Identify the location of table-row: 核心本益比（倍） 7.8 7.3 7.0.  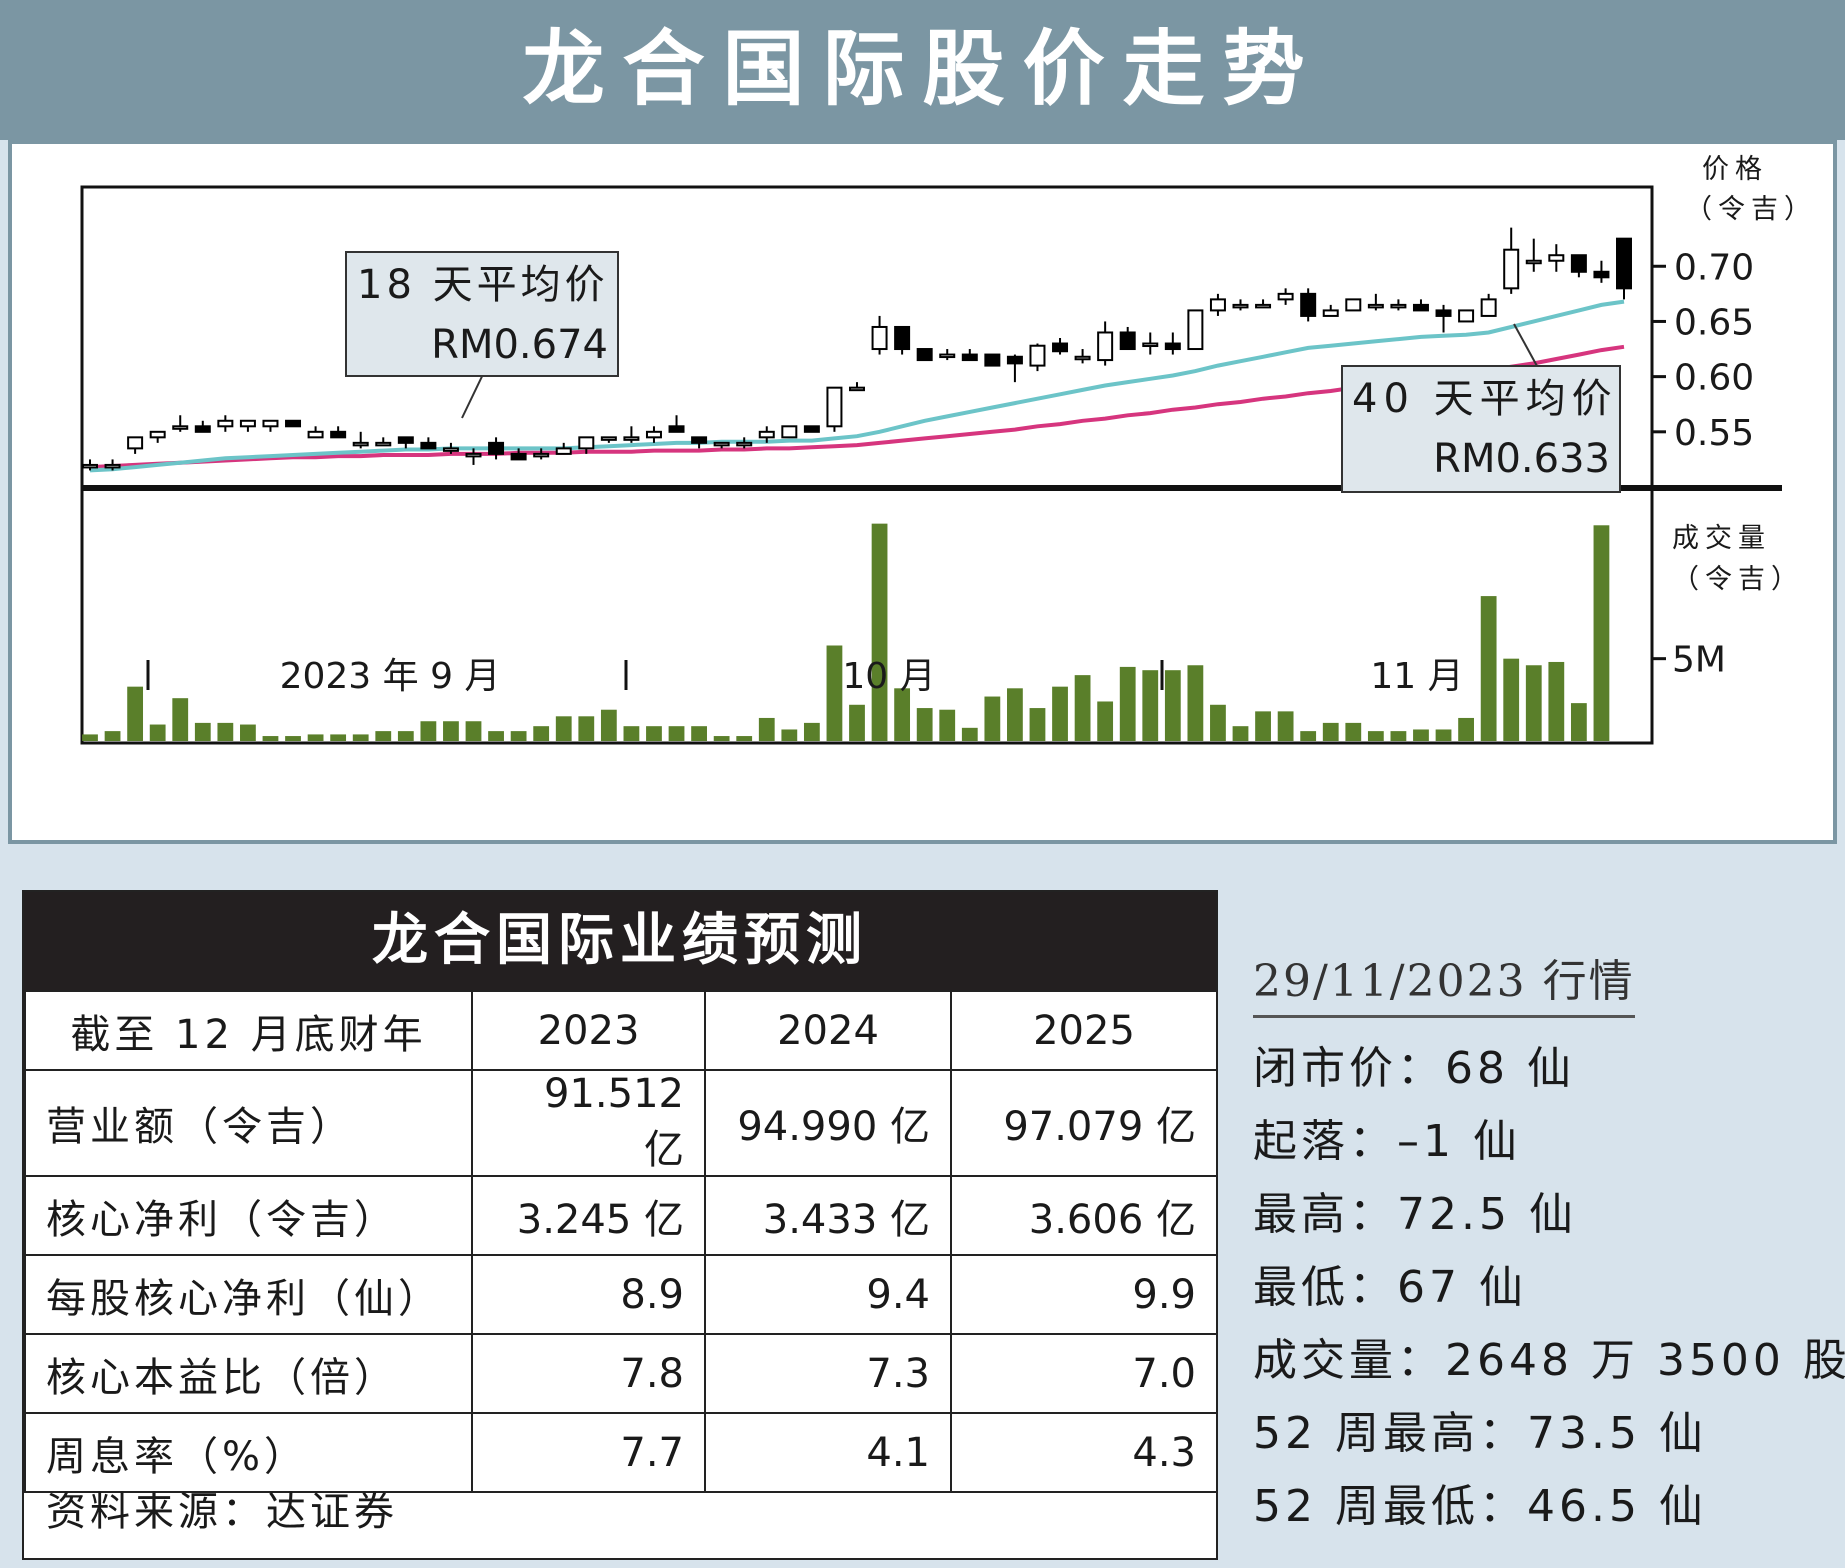
(621, 1373).